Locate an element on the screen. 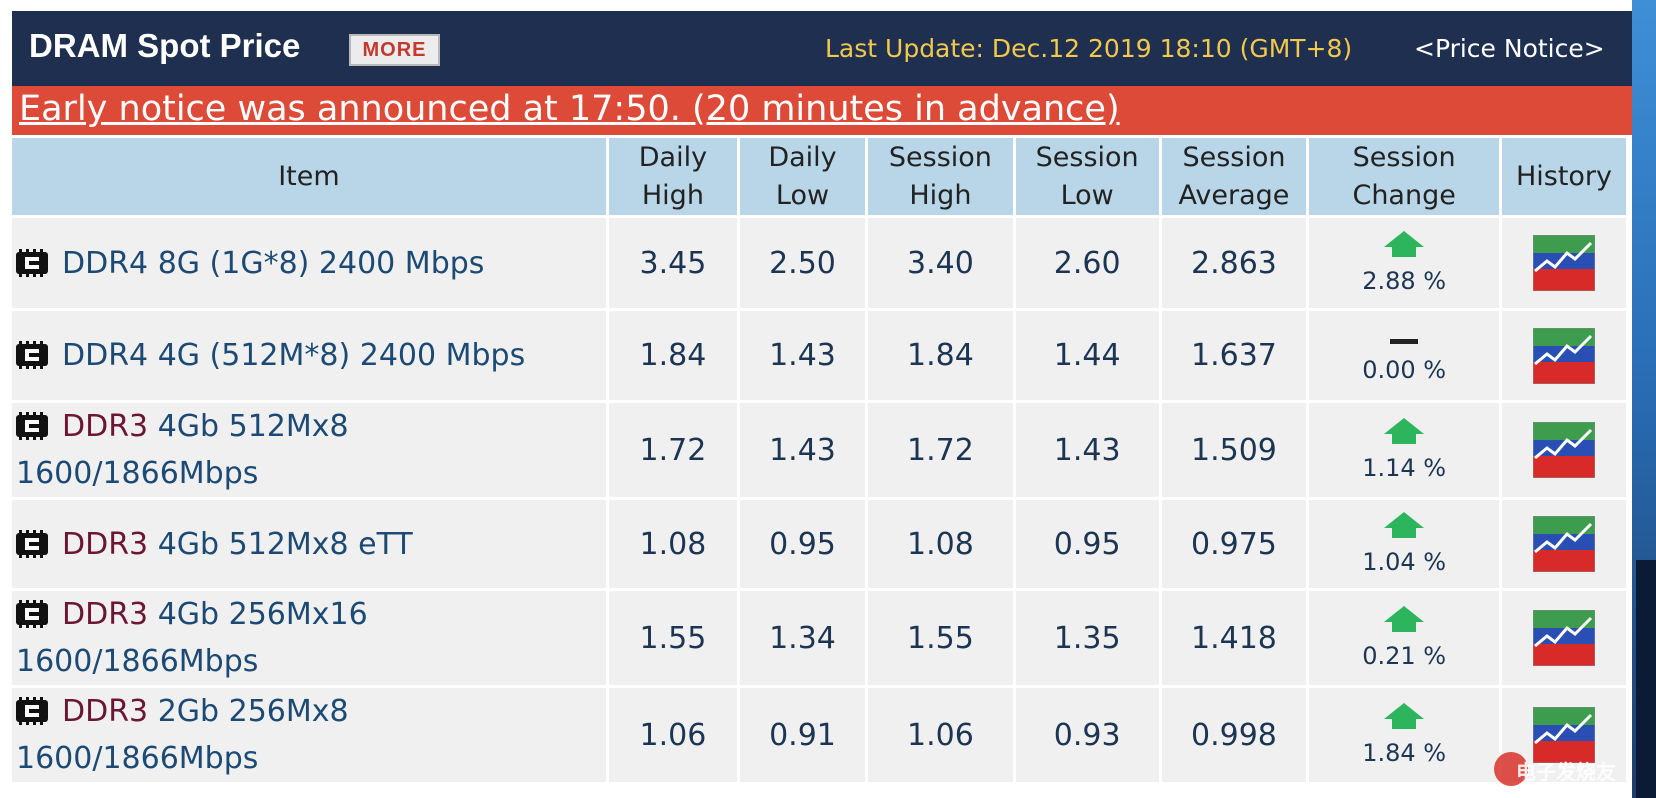 The height and width of the screenshot is (798, 1656). column-header-line1: History is located at coordinates (1564, 176).